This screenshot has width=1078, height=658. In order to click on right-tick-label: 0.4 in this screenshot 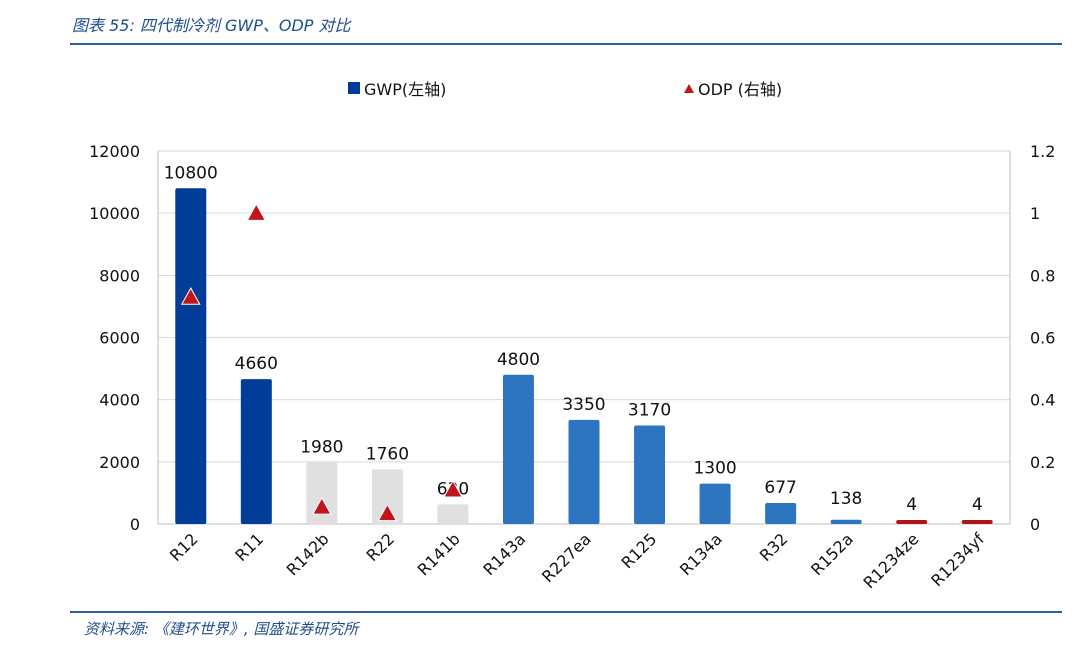, I will do `click(1042, 400)`.